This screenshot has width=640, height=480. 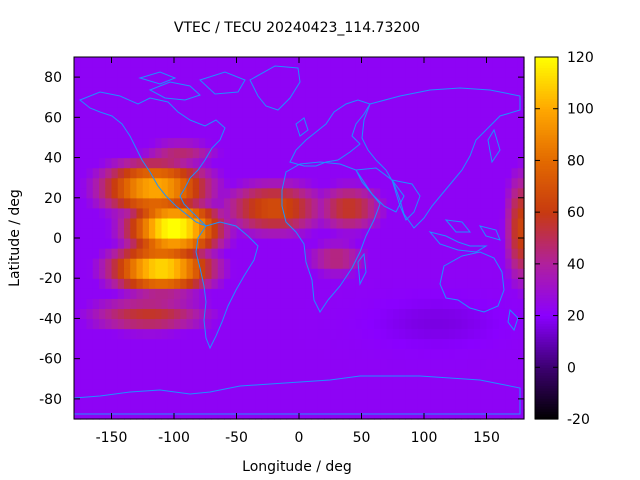 I want to click on x-tick-label: -50, so click(x=236, y=438).